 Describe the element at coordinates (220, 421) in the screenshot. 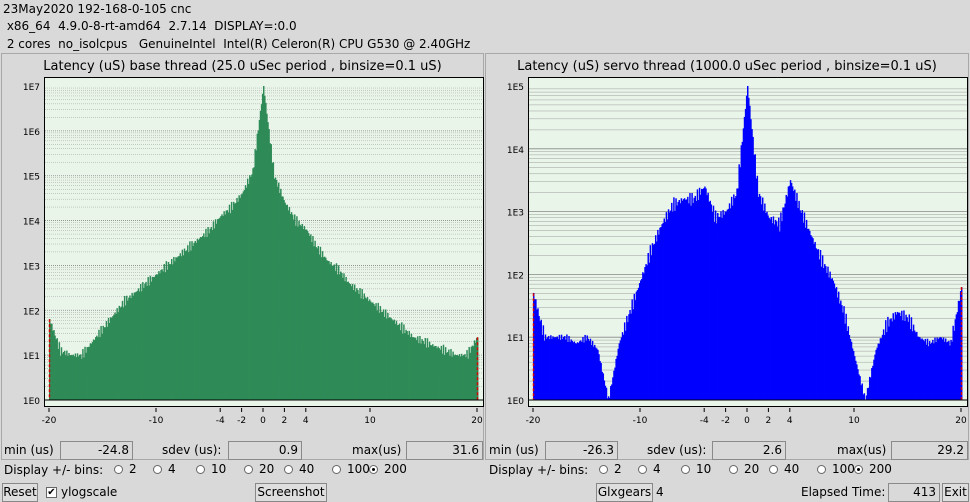

I see `x-tick-label: -4` at that location.